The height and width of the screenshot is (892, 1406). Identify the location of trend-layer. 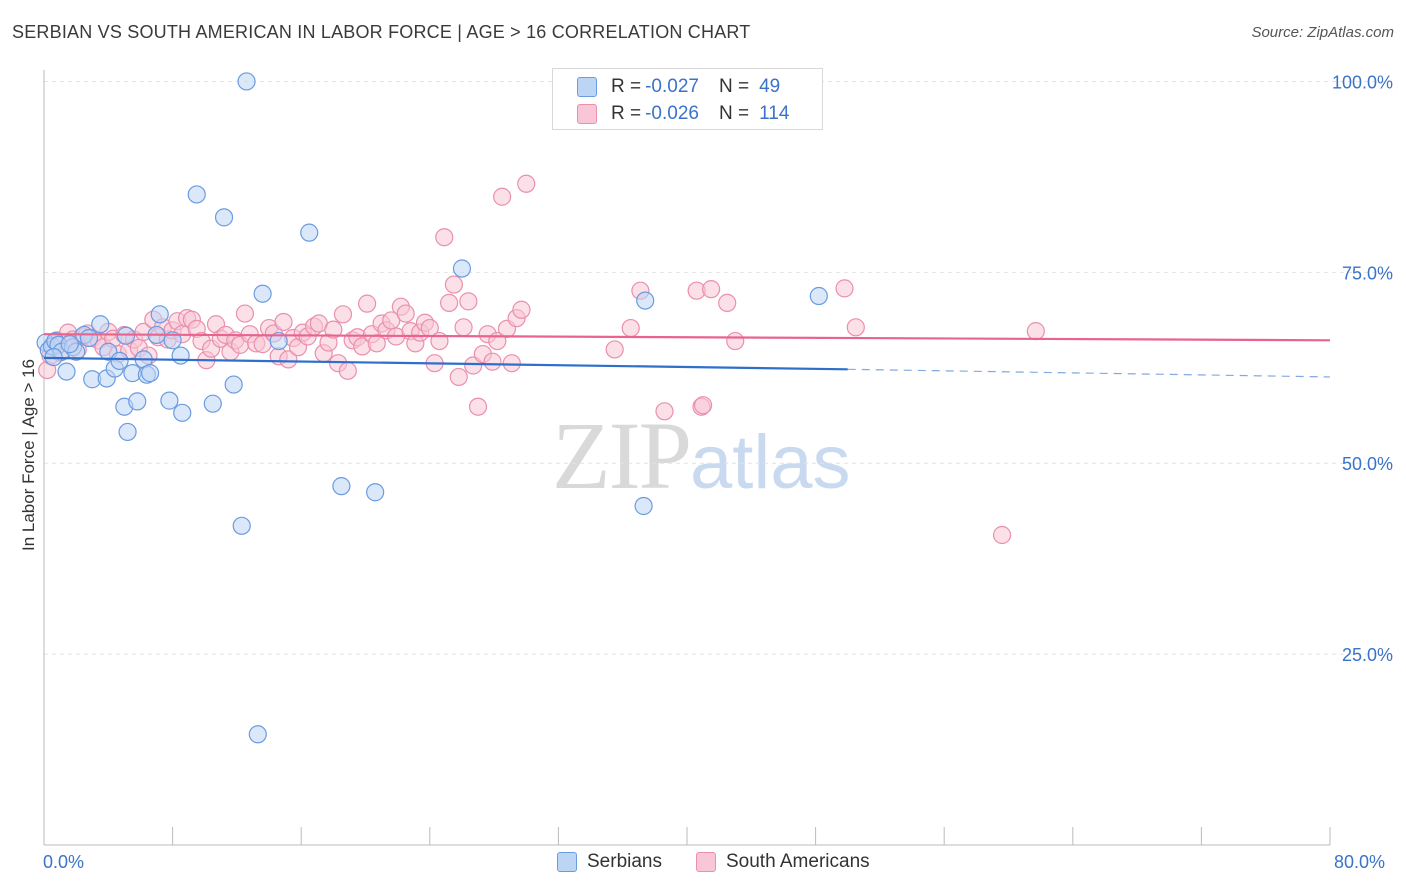
(687, 355).